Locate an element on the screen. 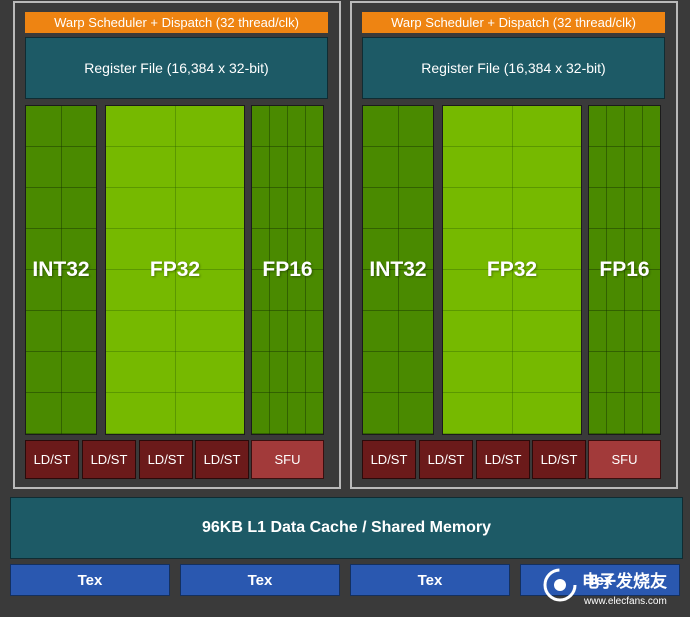 Image resolution: width=690 pixels, height=617 pixels. watermark-url: www.elecfans.com is located at coordinates (625, 601).